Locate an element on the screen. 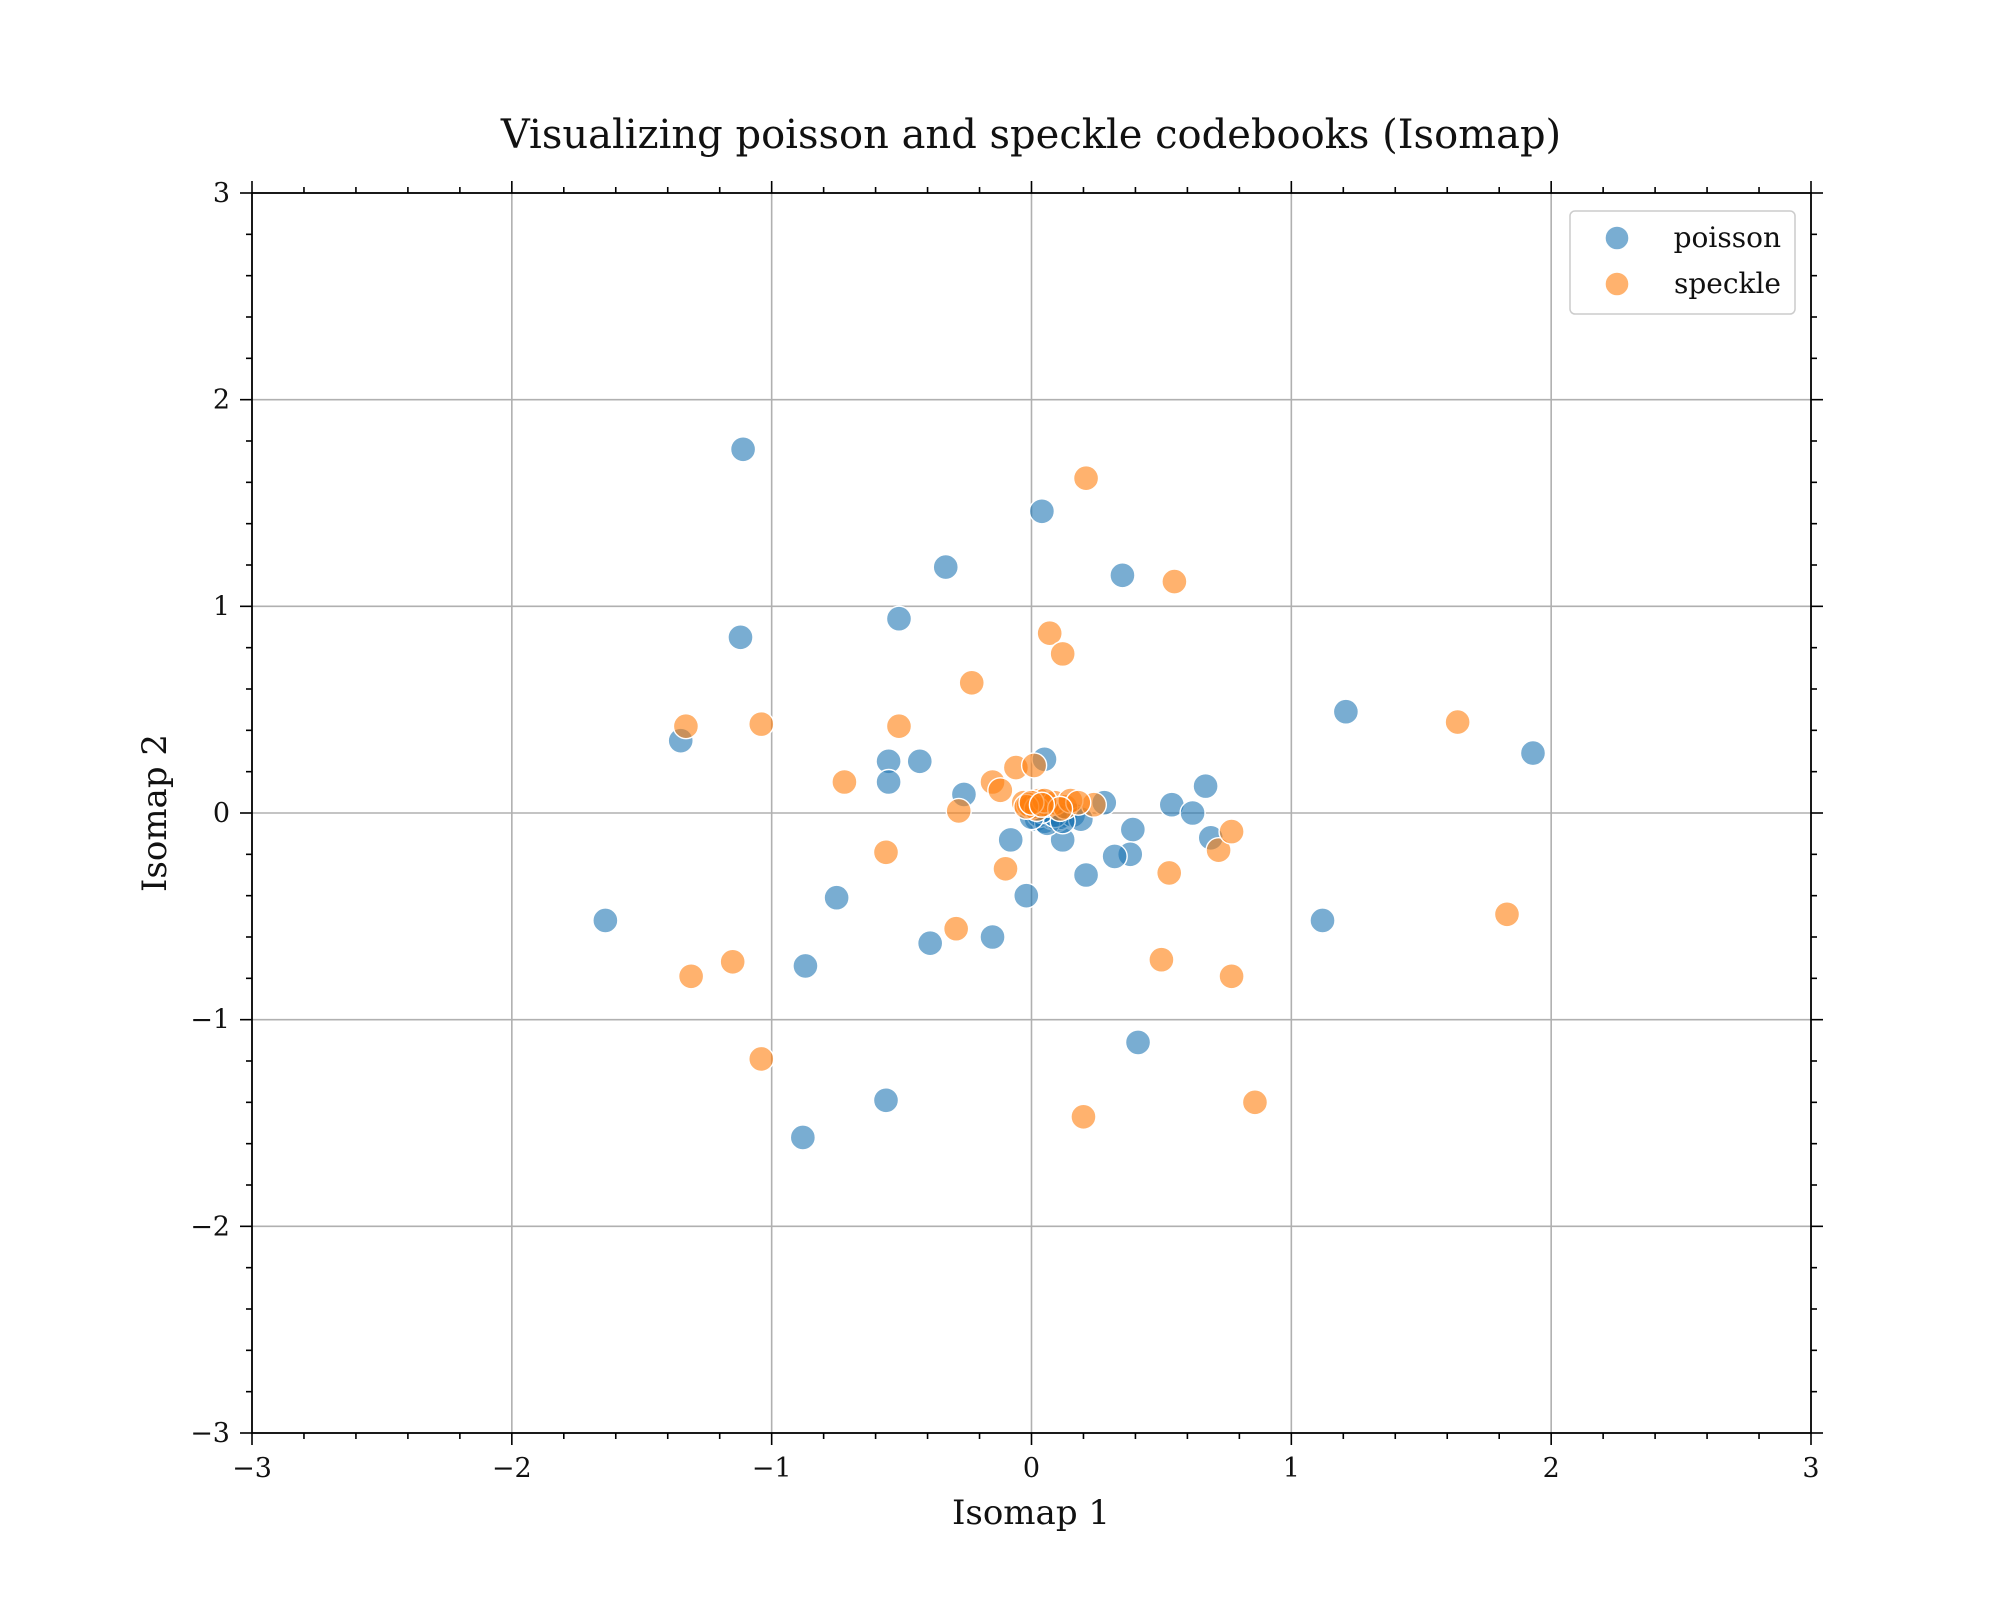  x-tick-label: 3 is located at coordinates (1810, 1468).